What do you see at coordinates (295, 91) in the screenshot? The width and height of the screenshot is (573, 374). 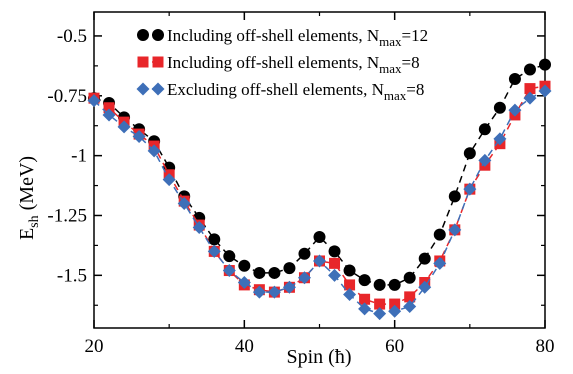 I see `legend-entry-3: Excluding off-shell elements, Nmax=8` at bounding box center [295, 91].